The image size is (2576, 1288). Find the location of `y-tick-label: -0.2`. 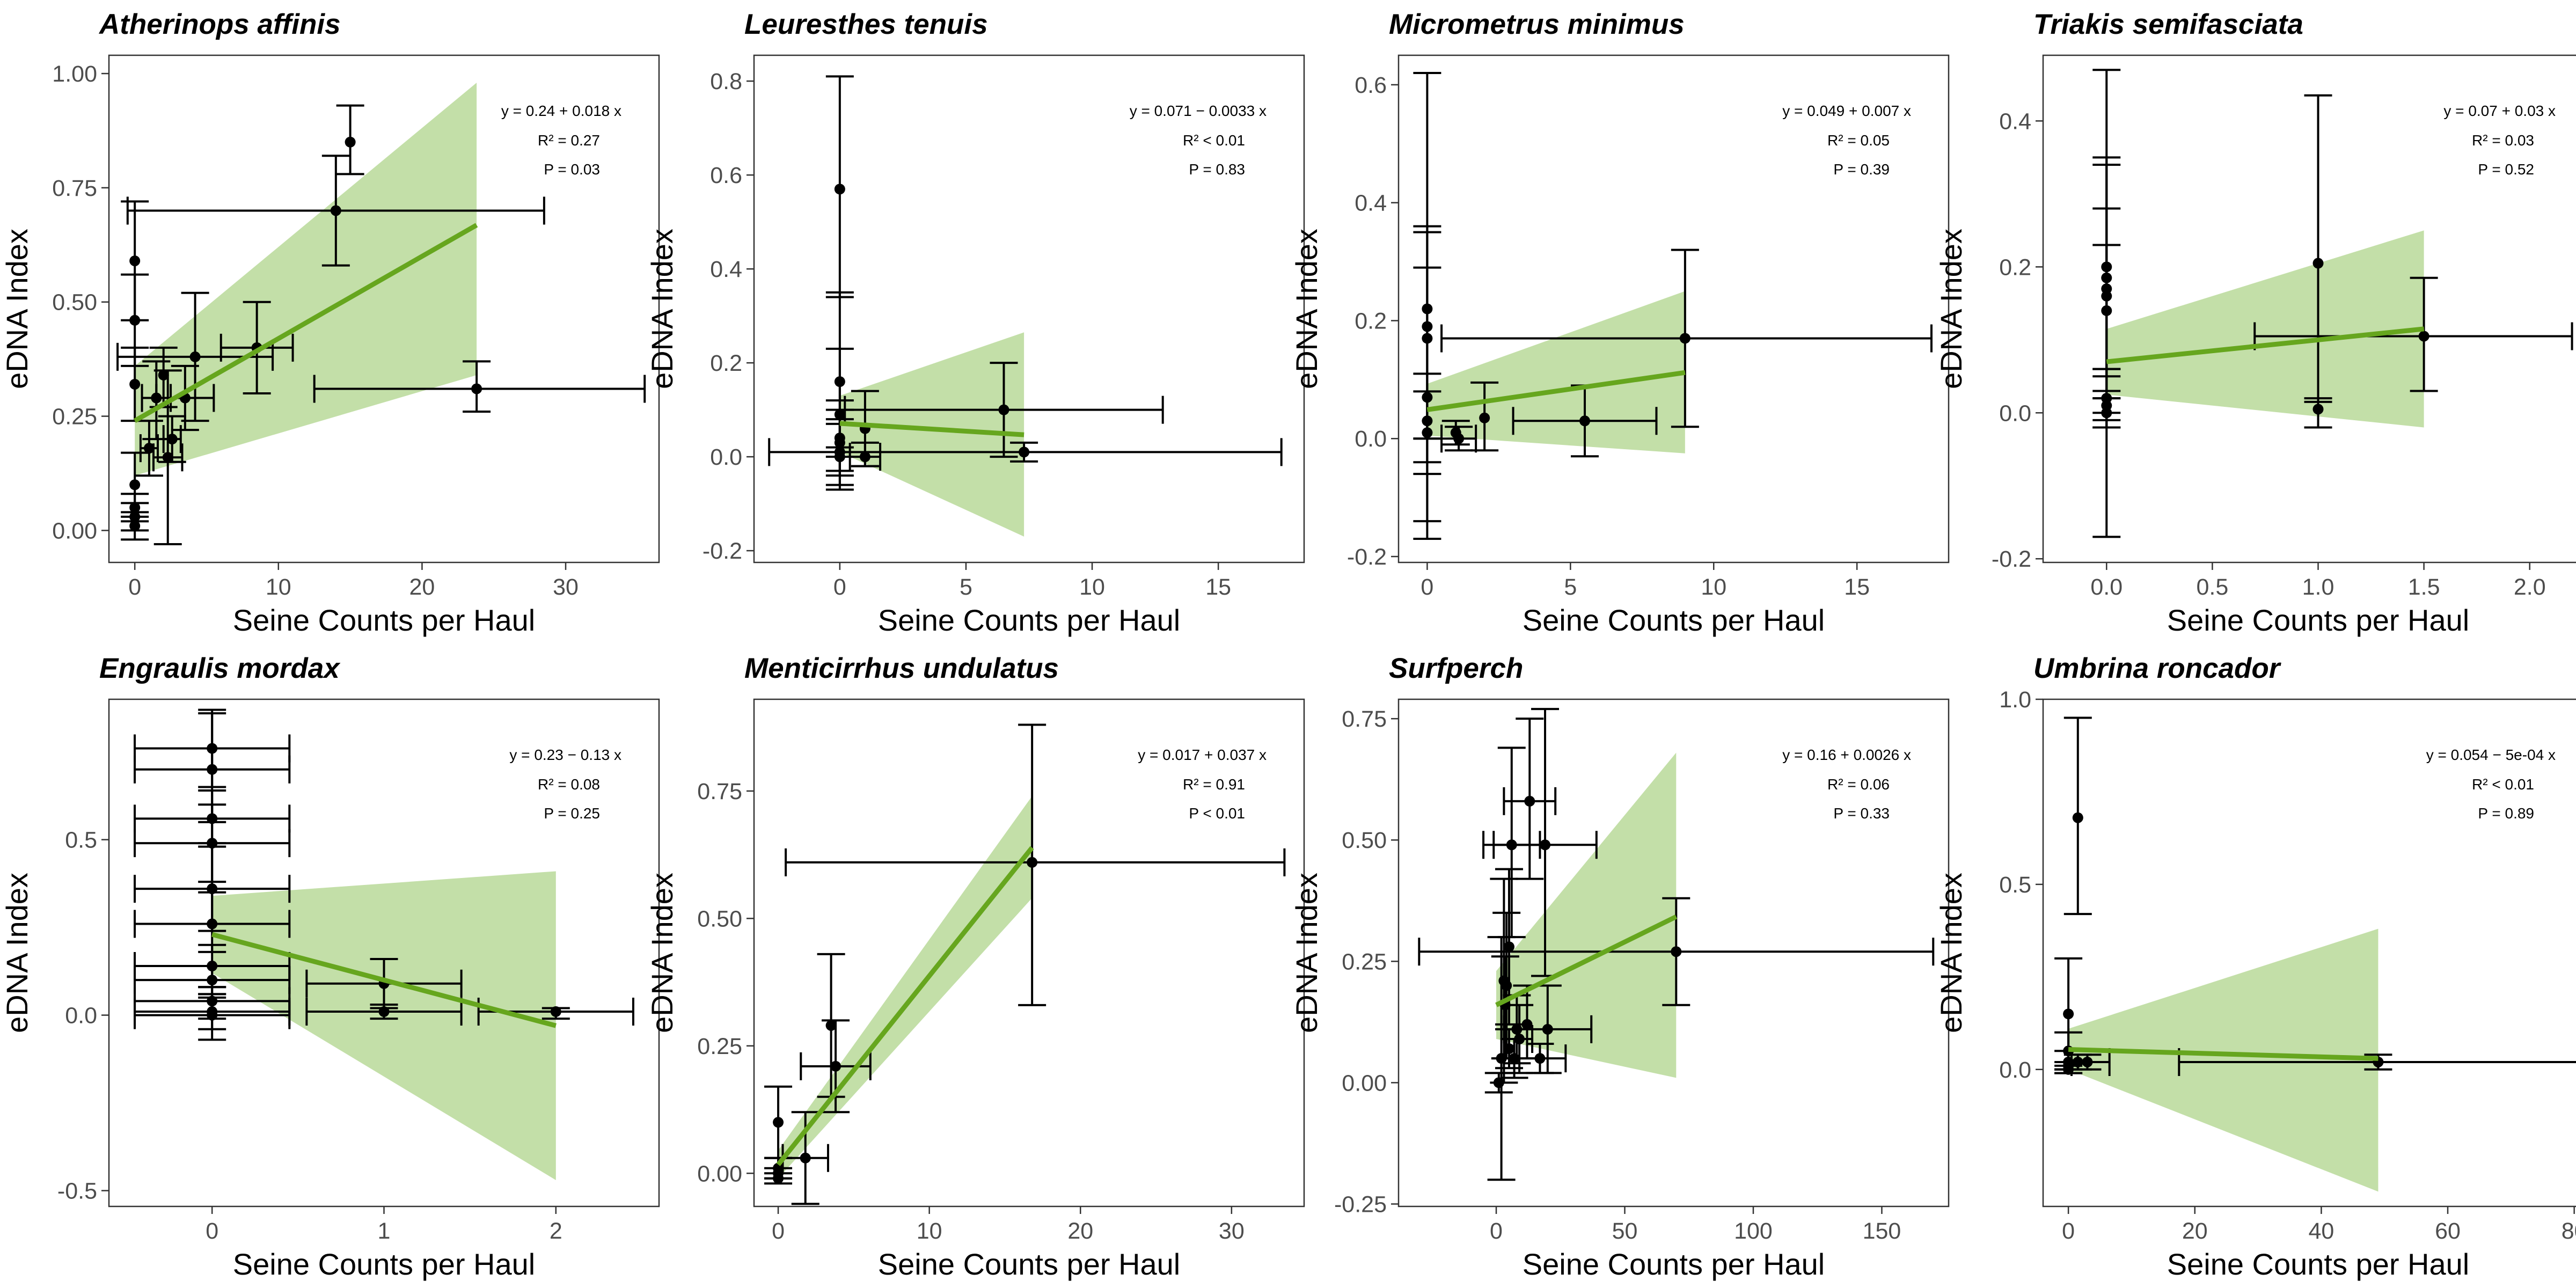

y-tick-label: -0.2 is located at coordinates (722, 551).